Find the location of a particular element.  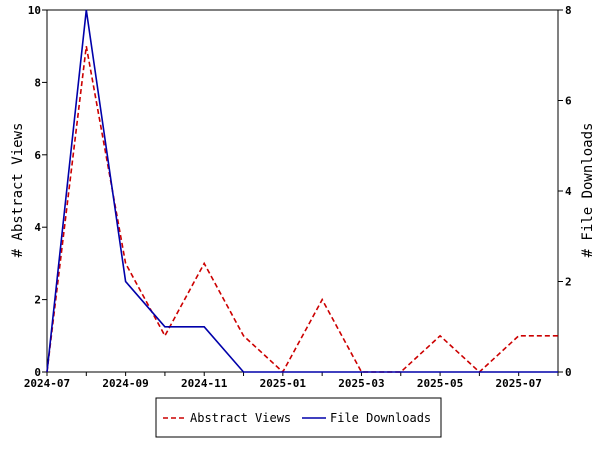

y-tick-label-left-6: 6 is located at coordinates (37, 155).